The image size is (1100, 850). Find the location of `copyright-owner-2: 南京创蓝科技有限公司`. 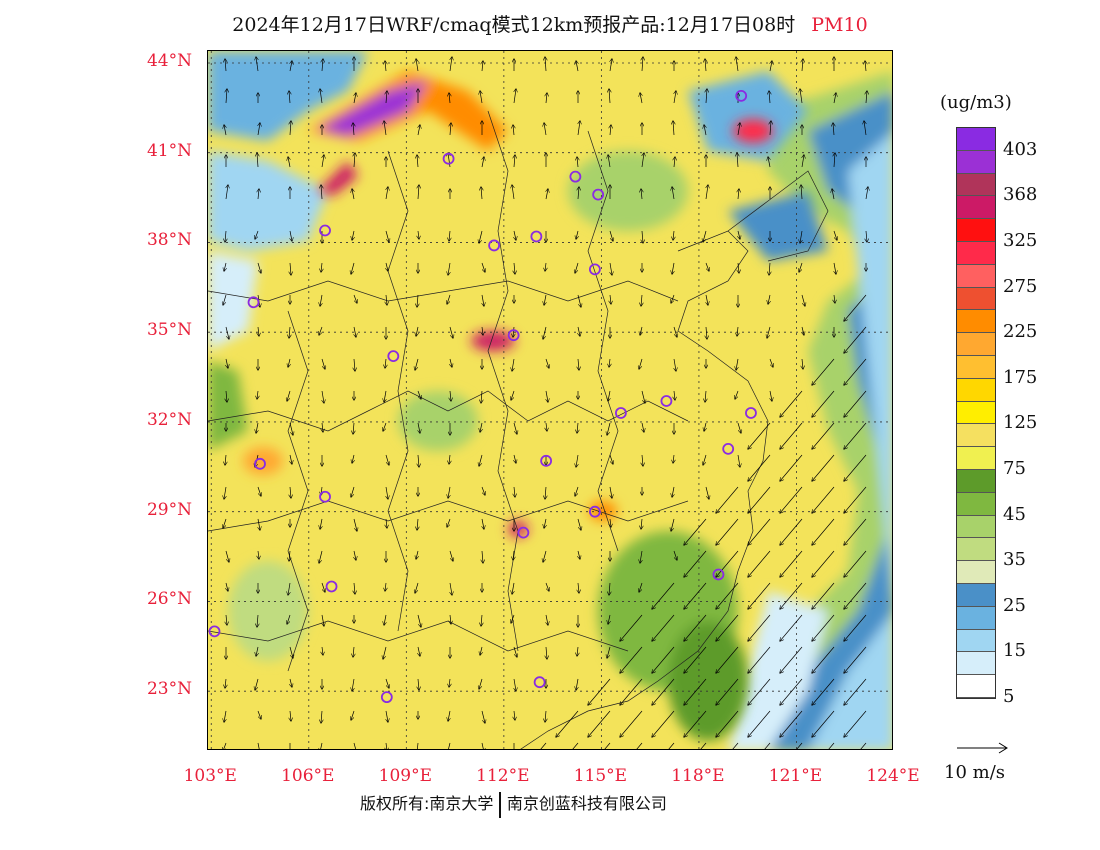

copyright-owner-2: 南京创蓝科技有限公司 is located at coordinates (586, 803).